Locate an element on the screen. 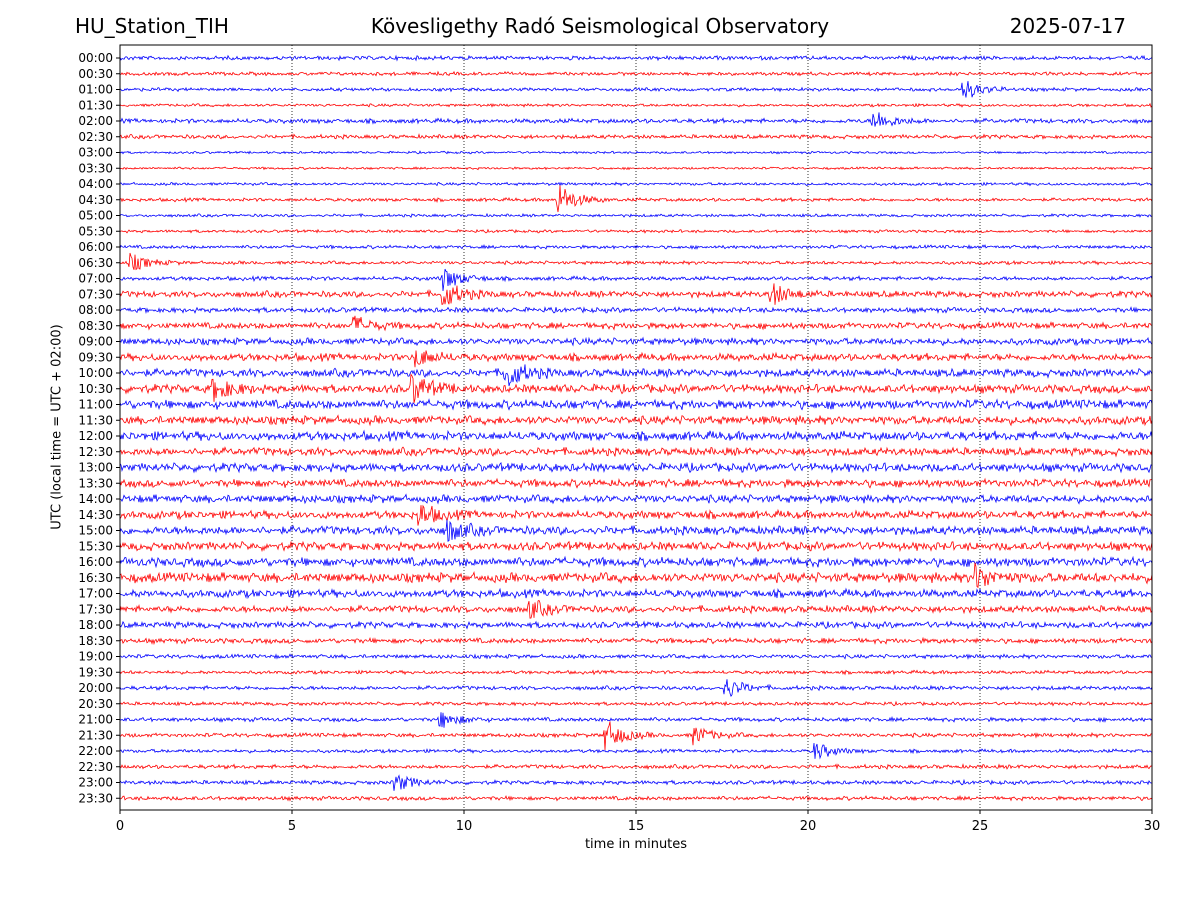 The width and height of the screenshot is (1200, 900). y-tick-label: 02:30 is located at coordinates (95, 137).